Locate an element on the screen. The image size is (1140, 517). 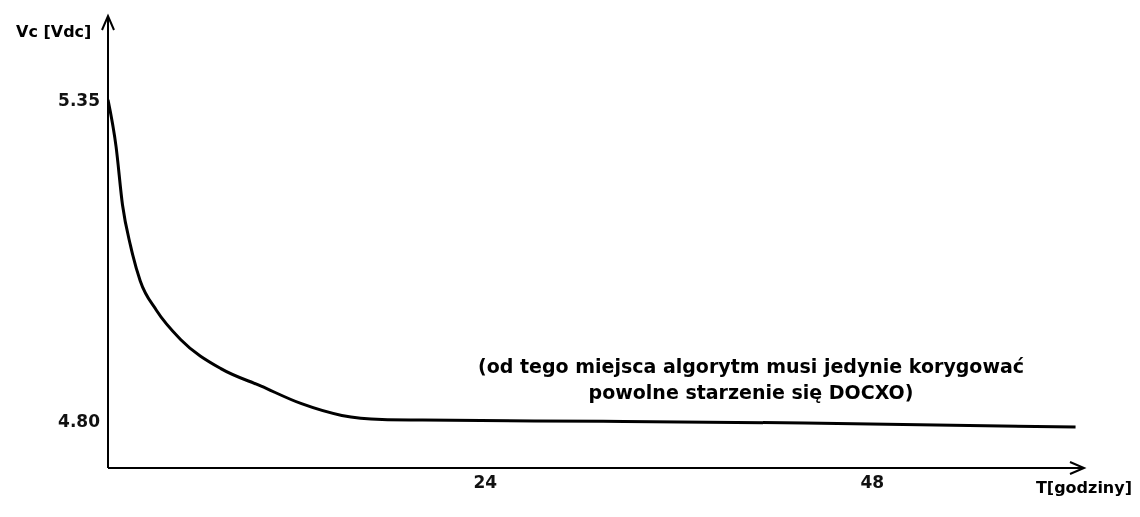
x-tick-label: 48 is located at coordinates (872, 482).